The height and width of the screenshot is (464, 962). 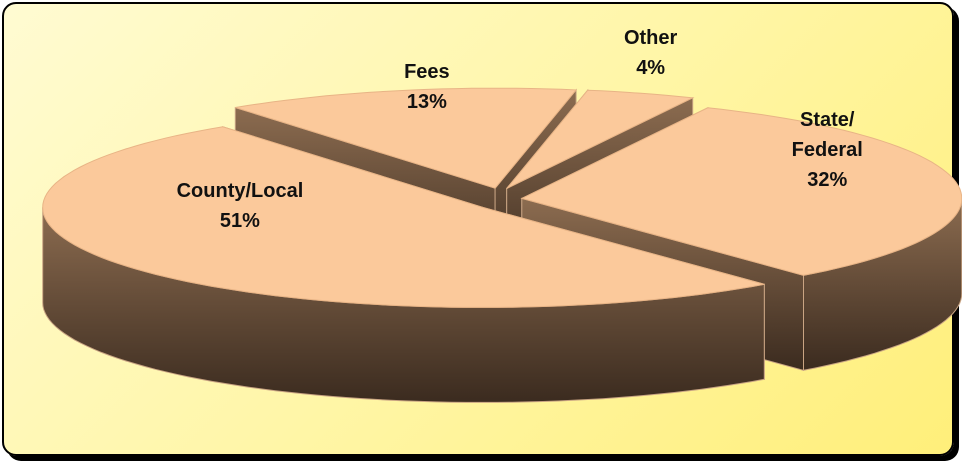 What do you see at coordinates (240, 206) in the screenshot?
I see `slice-label: County/Local 51%` at bounding box center [240, 206].